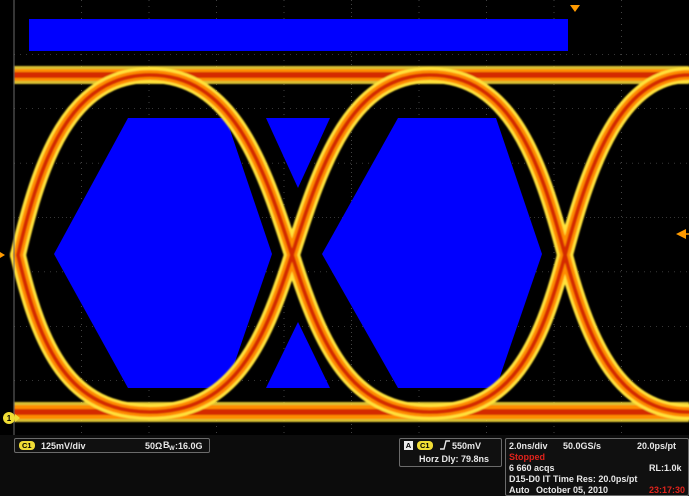 The width and height of the screenshot is (689, 496). I want to click on trigger-source-badge: A, so click(408, 445).